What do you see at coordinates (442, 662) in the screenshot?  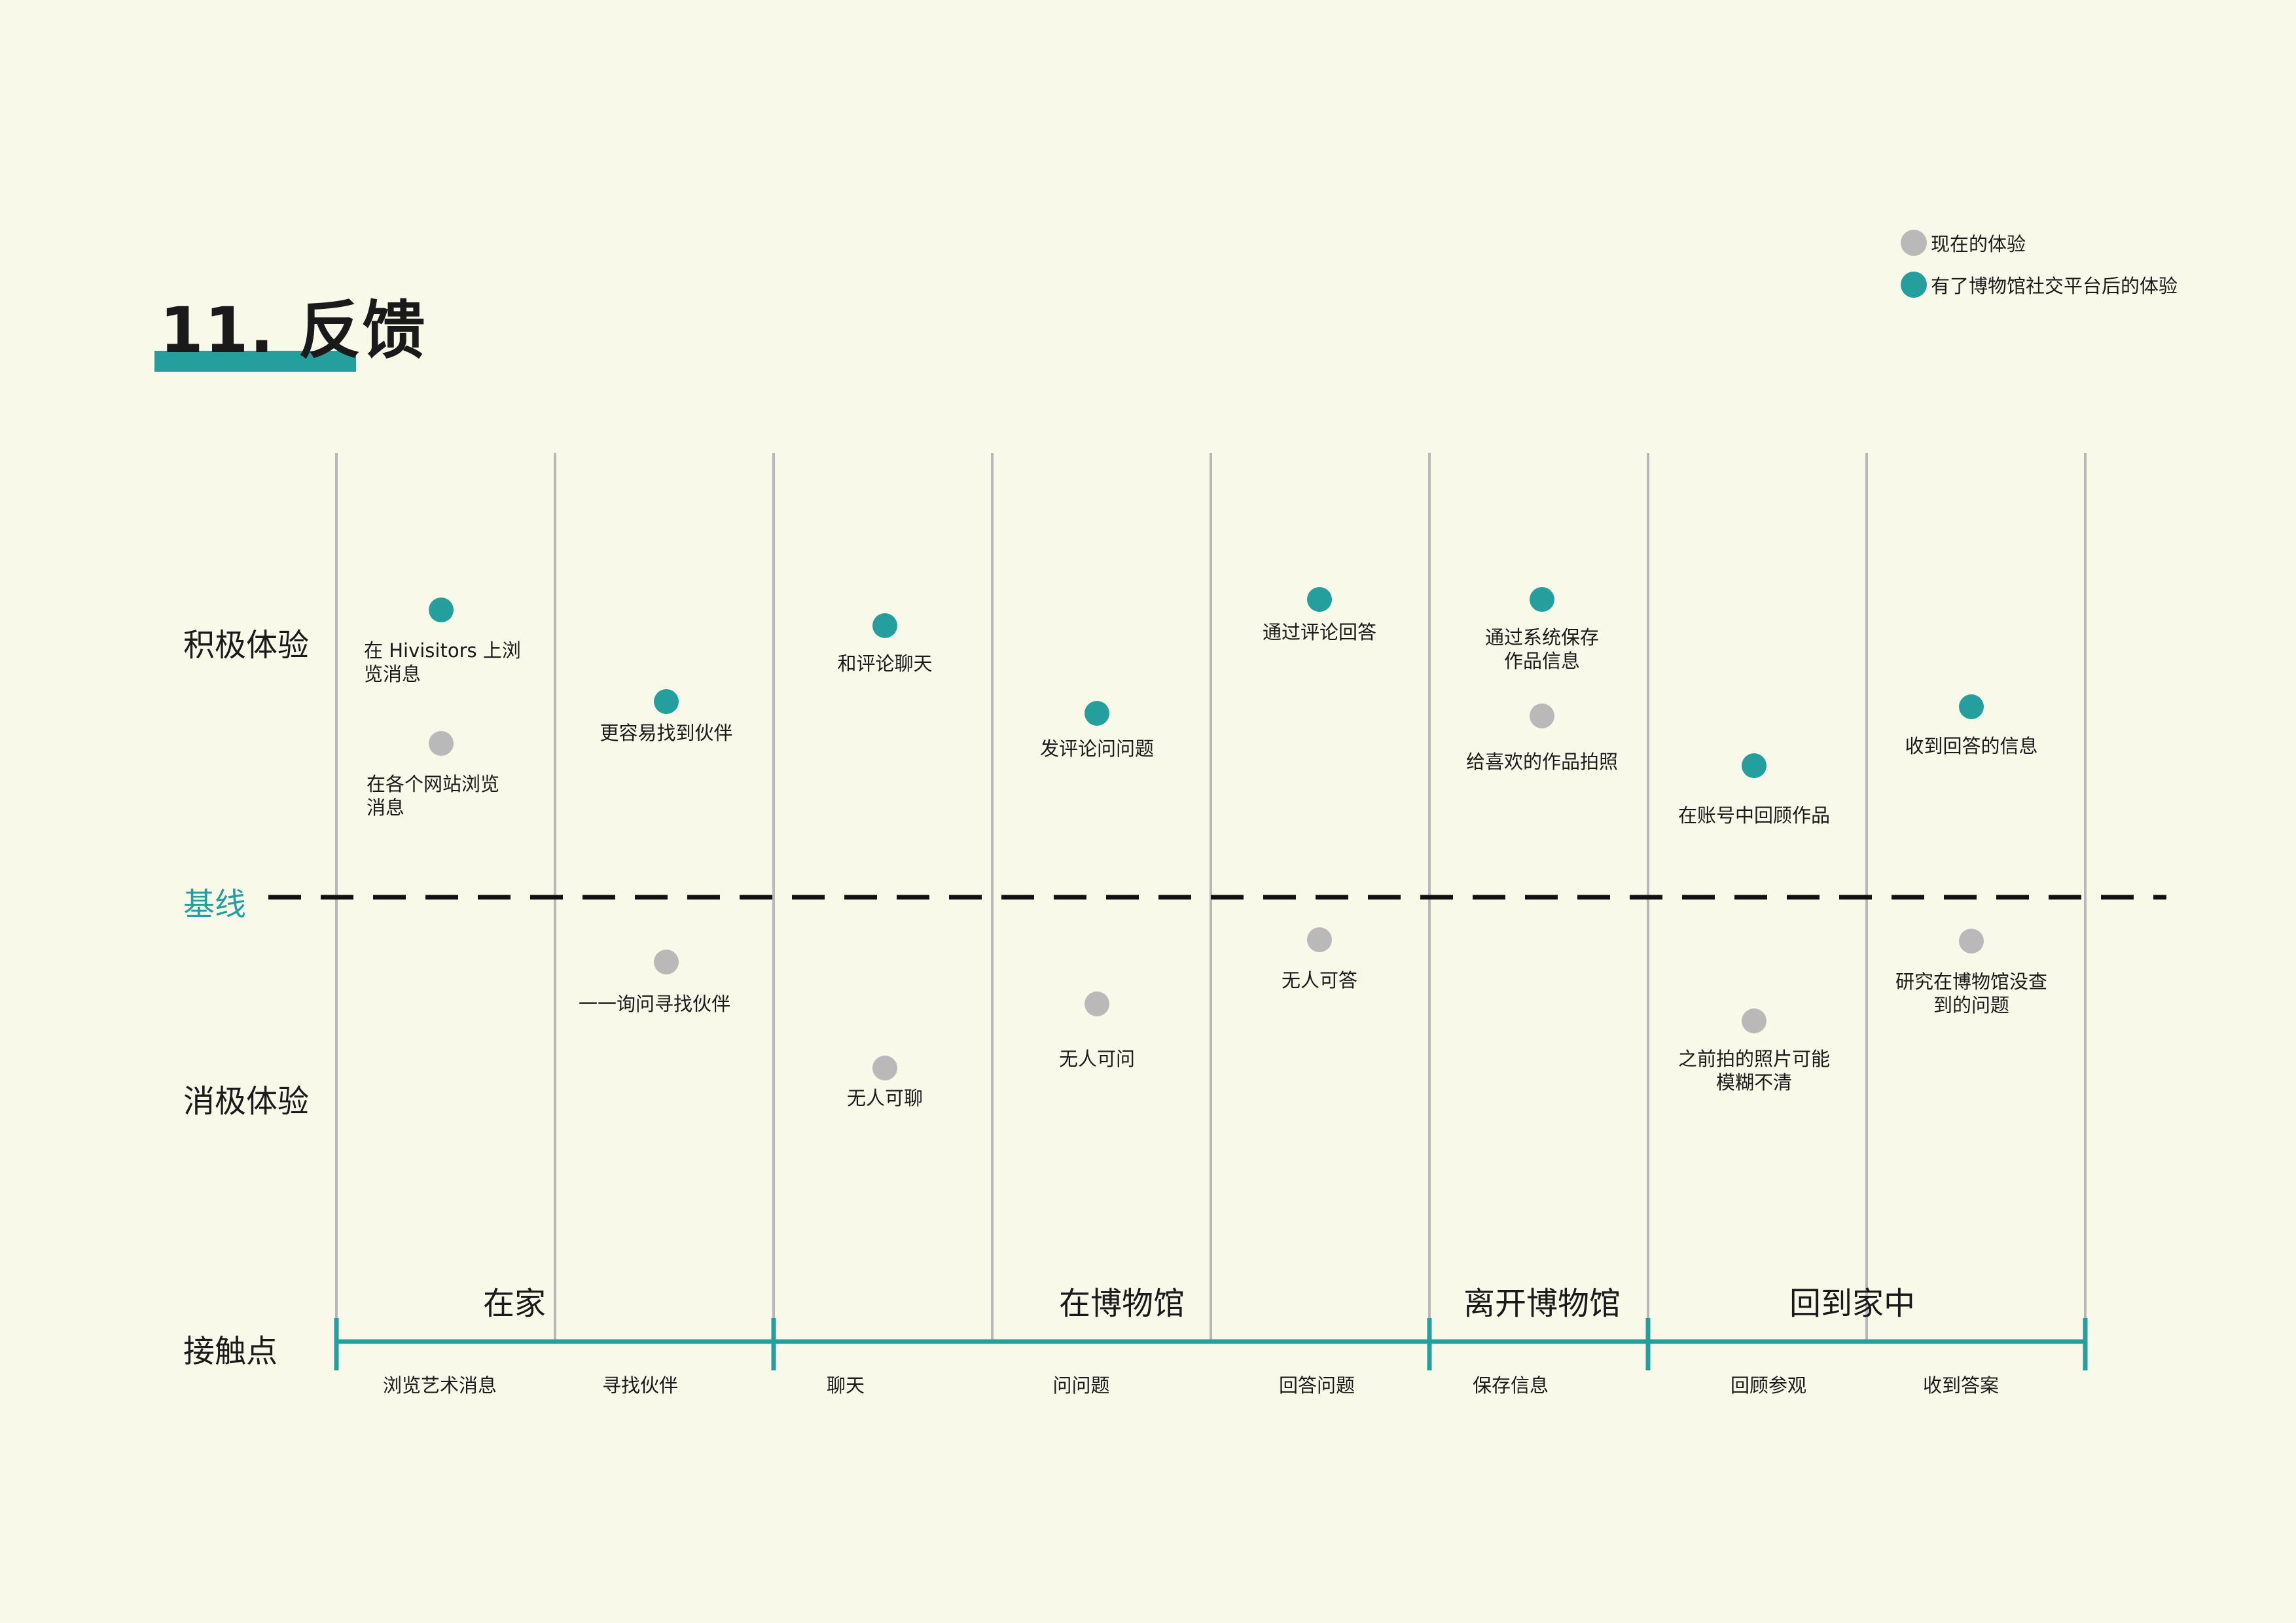 I see `experience-label-0: 在 Hivisitors 上浏 览消息` at bounding box center [442, 662].